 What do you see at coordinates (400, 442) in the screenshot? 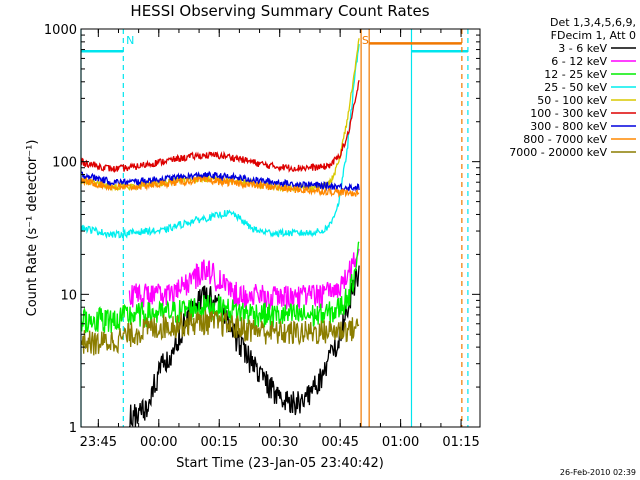
I see `x-tick-label: 01:00` at bounding box center [400, 442].